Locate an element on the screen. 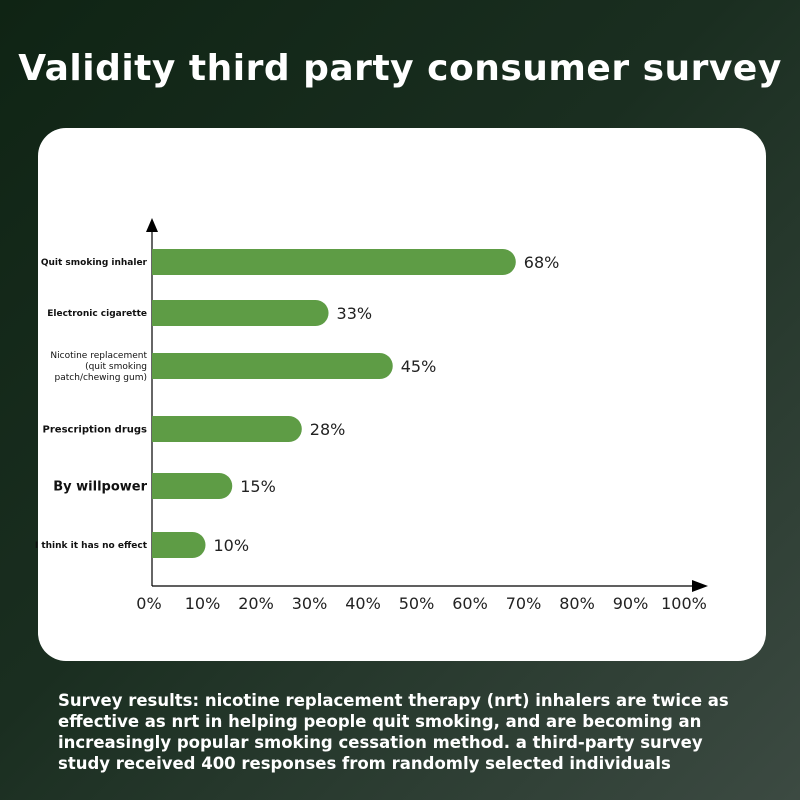 The image size is (800, 800). value-label-4: 15% is located at coordinates (258, 486).